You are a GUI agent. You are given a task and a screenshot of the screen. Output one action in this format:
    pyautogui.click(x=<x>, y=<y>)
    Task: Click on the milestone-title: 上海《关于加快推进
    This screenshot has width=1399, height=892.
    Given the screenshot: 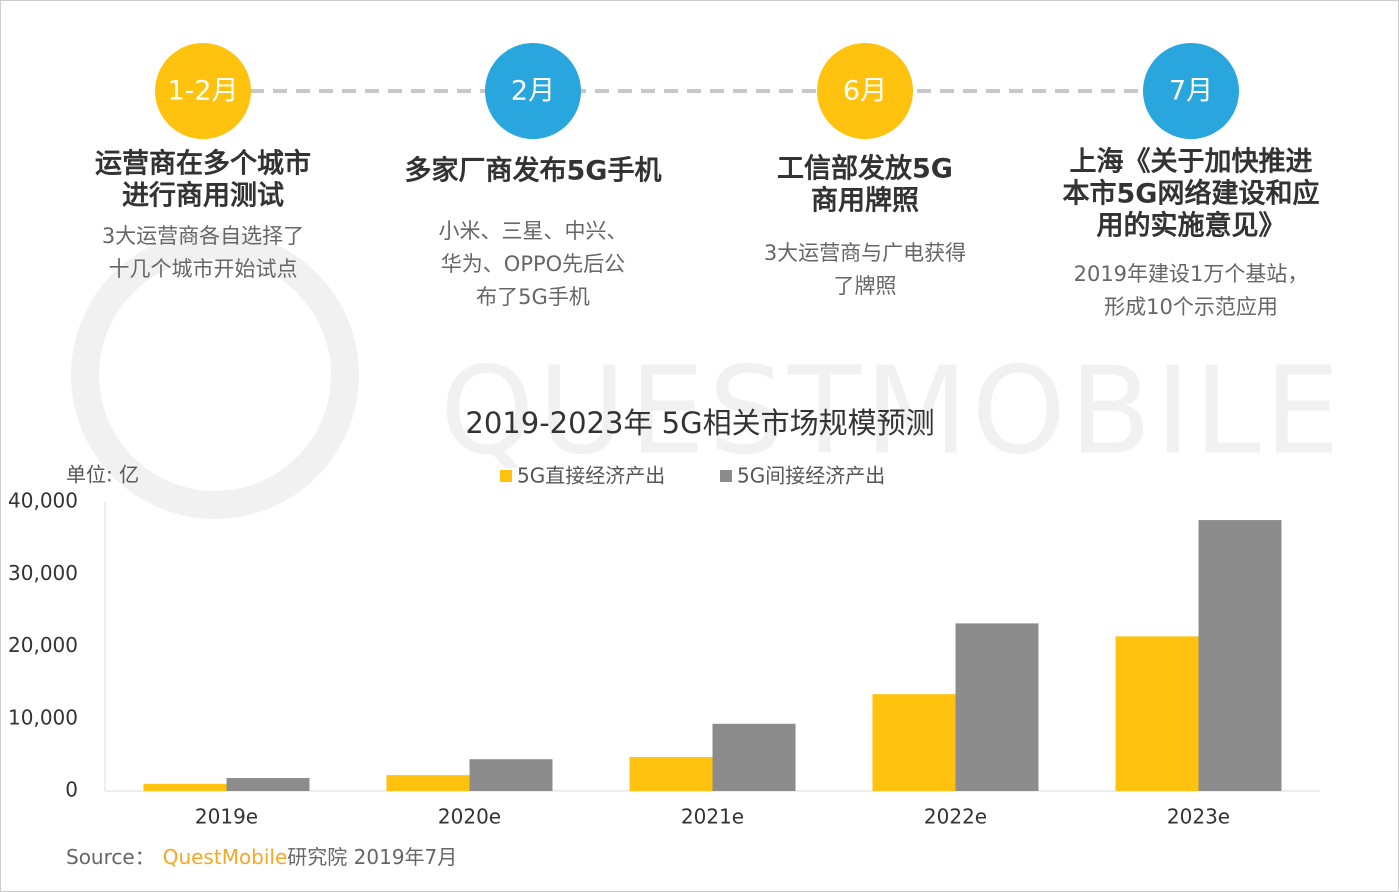 What is the action you would take?
    pyautogui.click(x=1191, y=162)
    